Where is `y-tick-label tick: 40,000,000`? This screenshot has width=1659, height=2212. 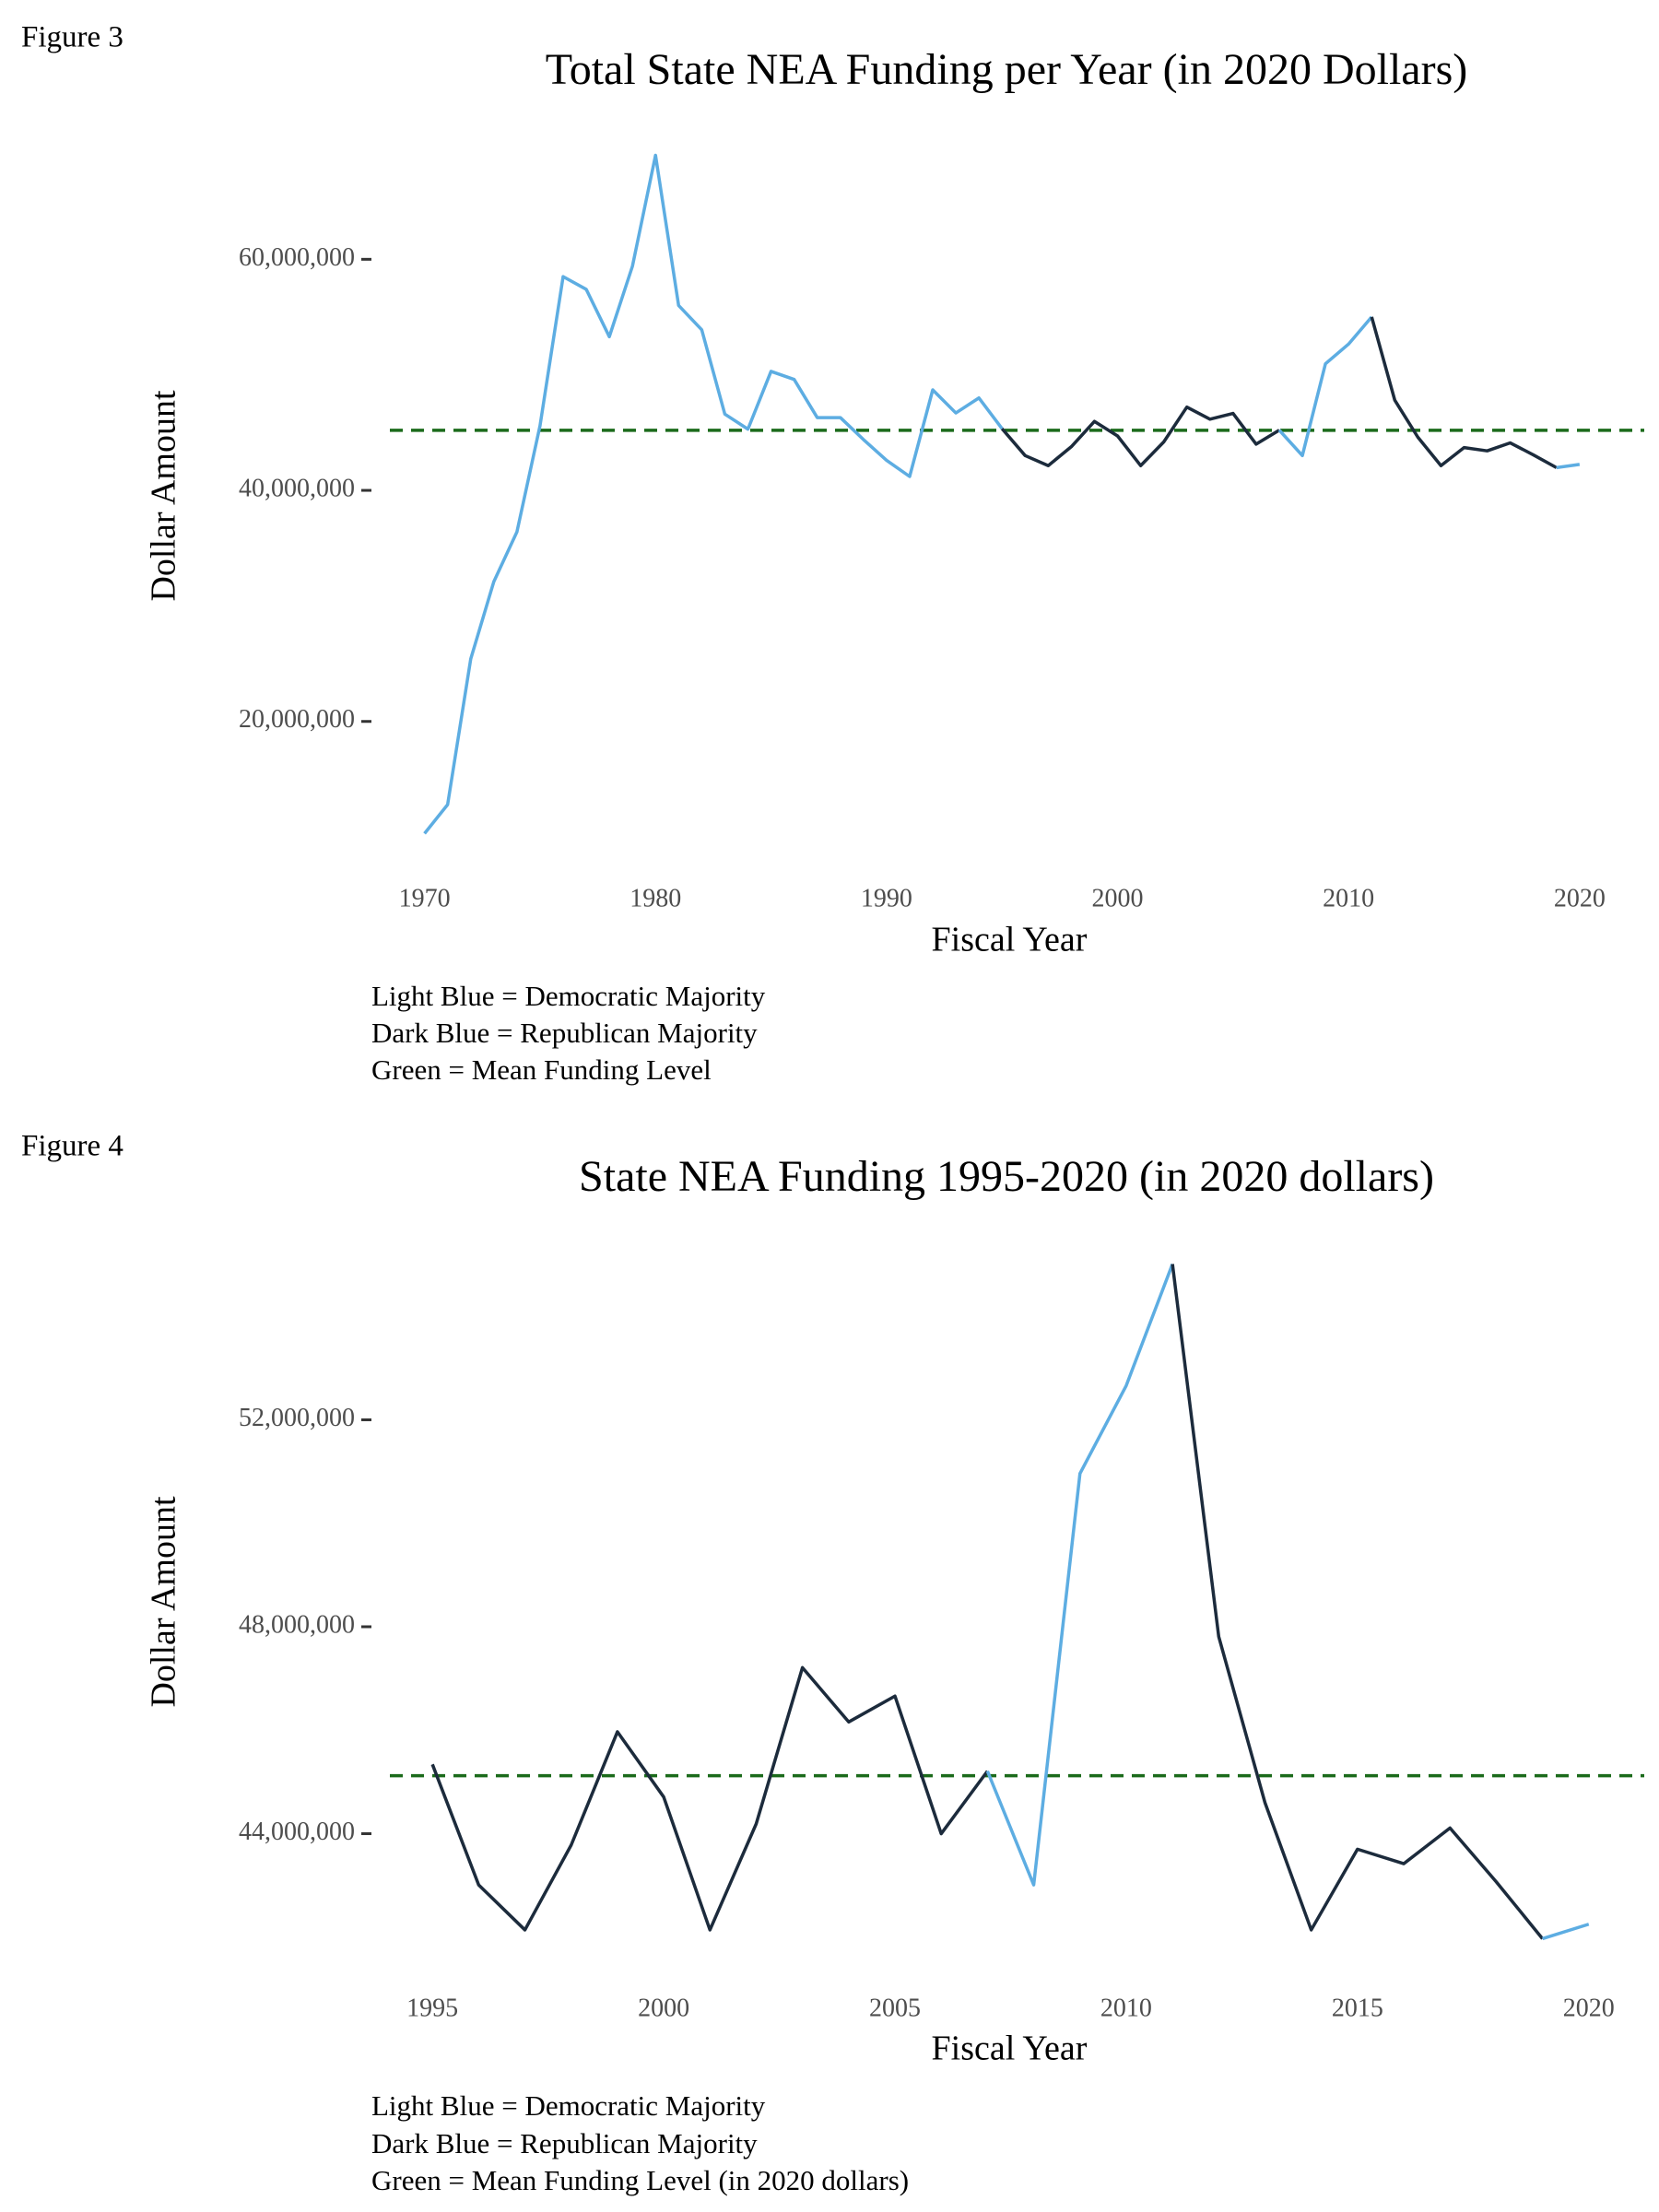 y-tick-label tick: 40,000,000 is located at coordinates (297, 488).